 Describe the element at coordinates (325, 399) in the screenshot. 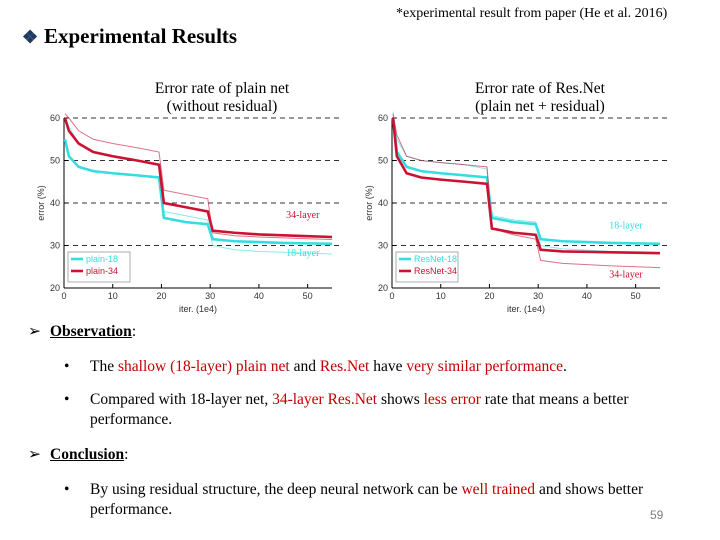

I see `observation-item-2-text-part: 34-layer Res.Net` at that location.